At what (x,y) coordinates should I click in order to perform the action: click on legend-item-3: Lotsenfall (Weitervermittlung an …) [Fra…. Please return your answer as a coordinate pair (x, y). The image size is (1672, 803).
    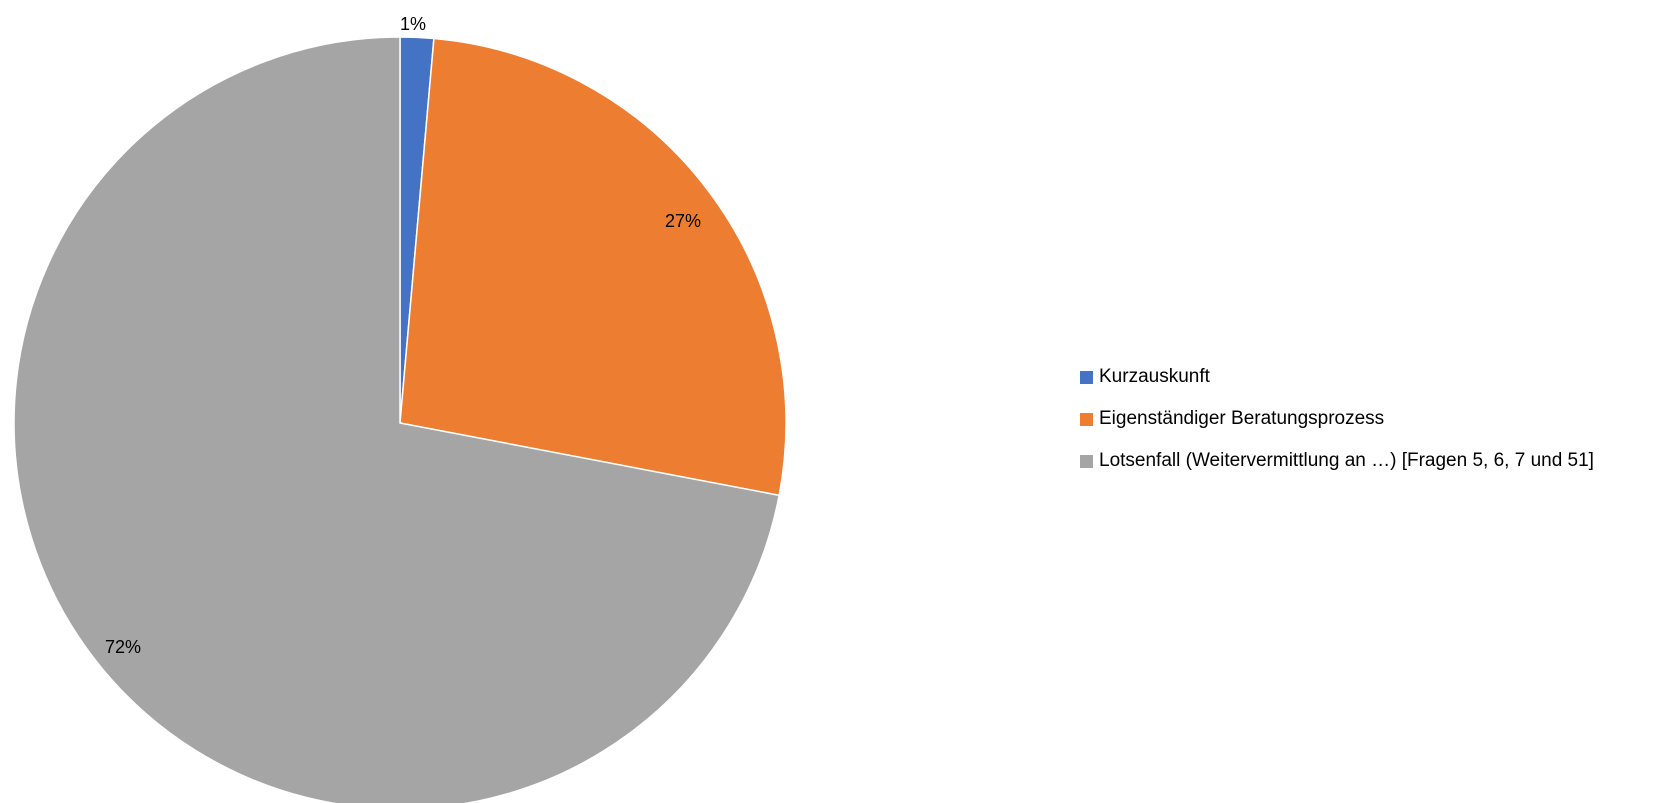
    Looking at the image, I should click on (1375, 460).